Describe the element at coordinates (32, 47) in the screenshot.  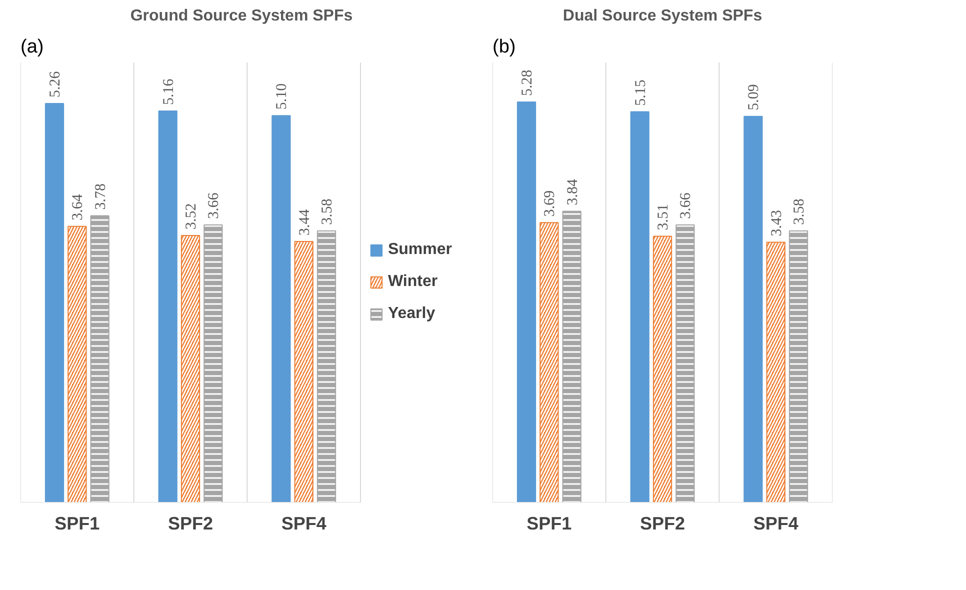
I see `text: (a)` at that location.